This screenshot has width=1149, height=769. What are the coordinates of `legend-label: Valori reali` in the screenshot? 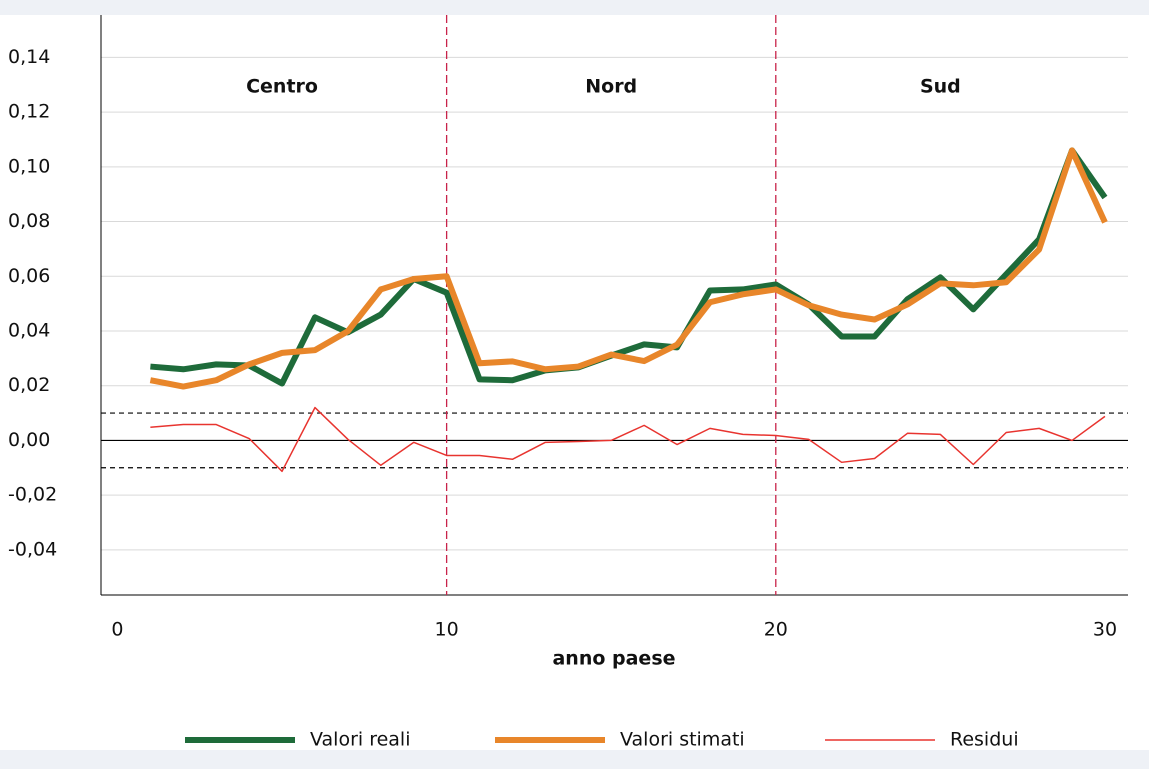 It's located at (360, 740).